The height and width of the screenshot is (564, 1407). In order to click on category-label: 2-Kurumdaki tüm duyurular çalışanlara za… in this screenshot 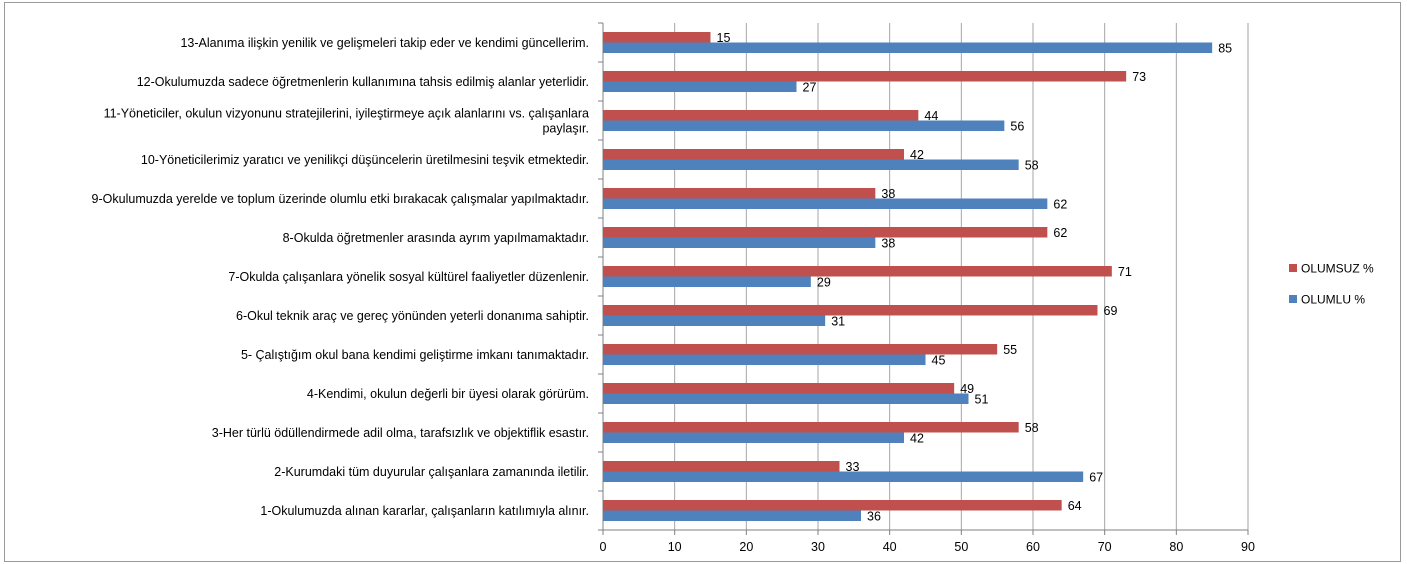, I will do `click(431, 472)`.